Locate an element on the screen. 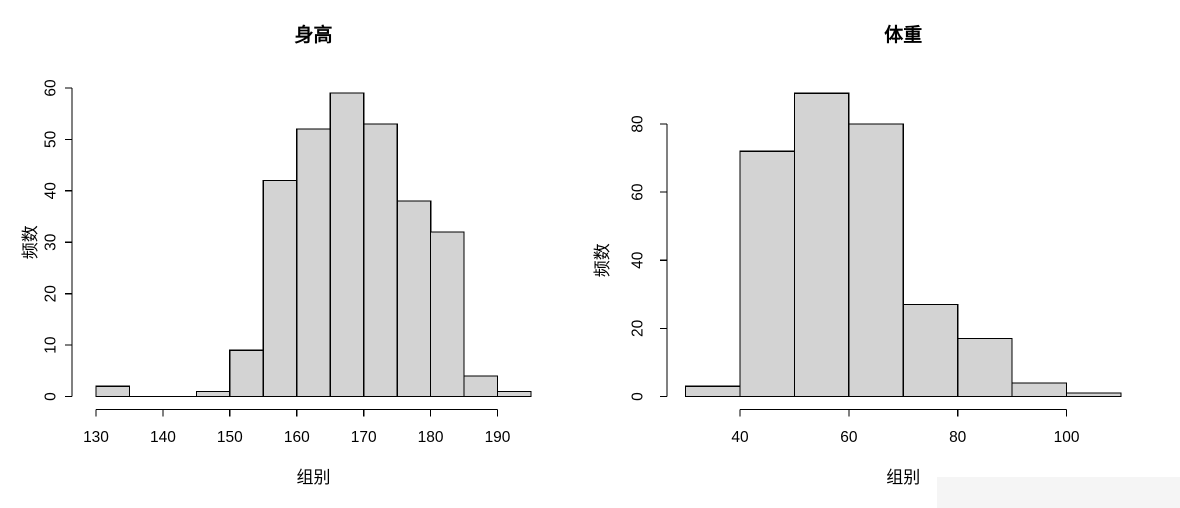  x-tick-label: 60 is located at coordinates (849, 437).